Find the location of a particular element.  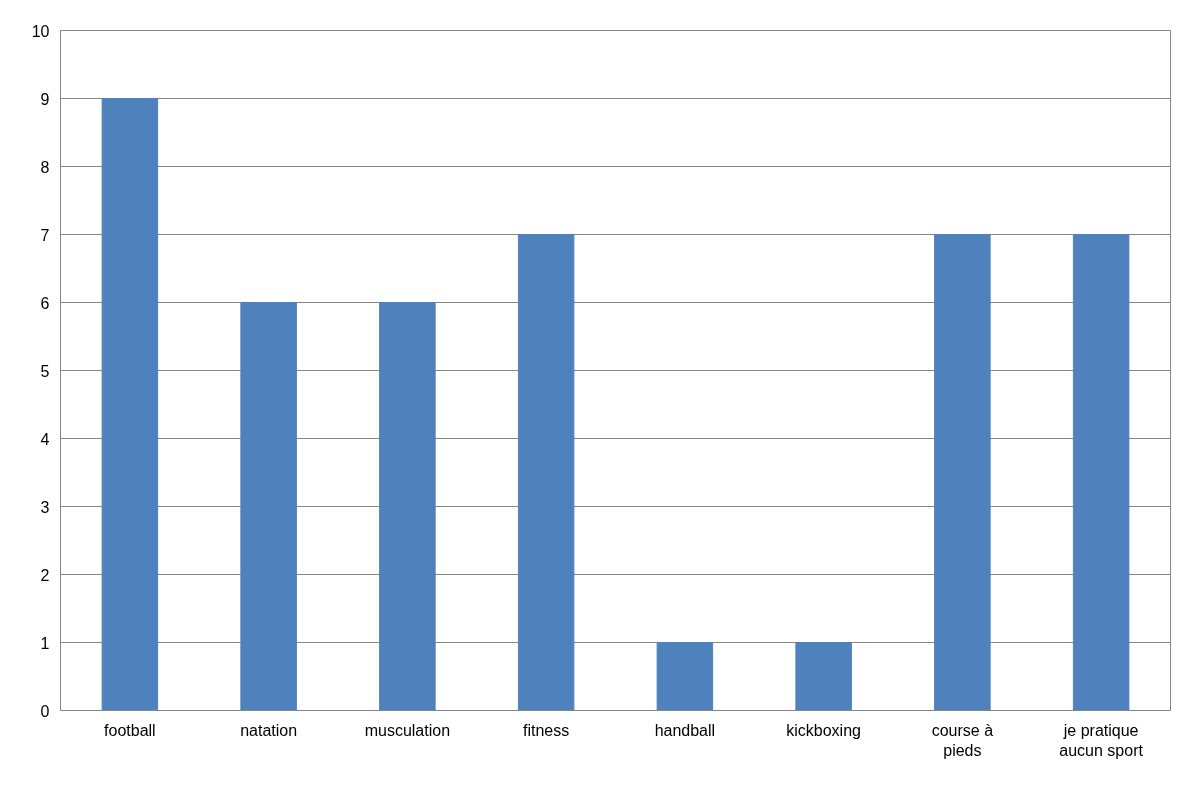

x-tick-label: fitness is located at coordinates (546, 730).